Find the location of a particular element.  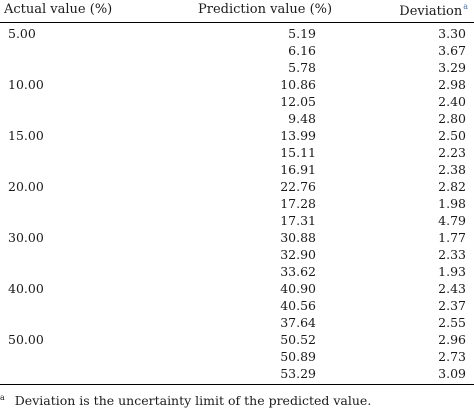

table-row: 30.00 30.88 1.77 is located at coordinates (237, 238).